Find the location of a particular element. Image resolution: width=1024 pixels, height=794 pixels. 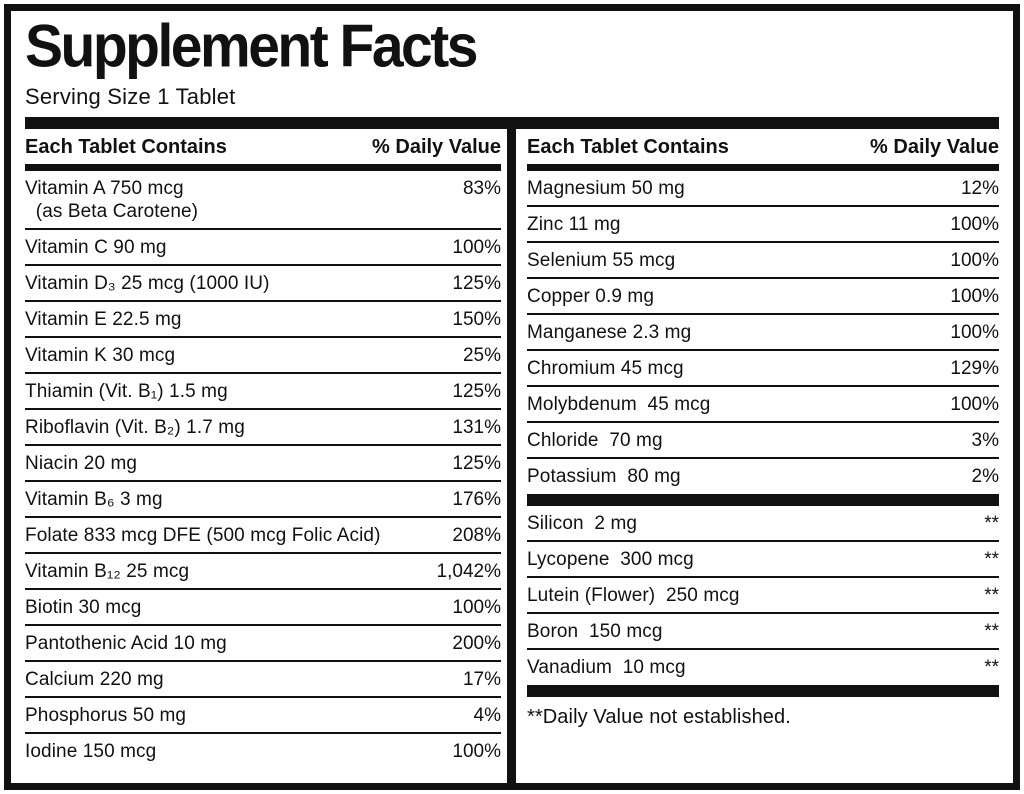

supplement-row: Vitamin B₁₂ 25 mcg 1,042% is located at coordinates (263, 572).